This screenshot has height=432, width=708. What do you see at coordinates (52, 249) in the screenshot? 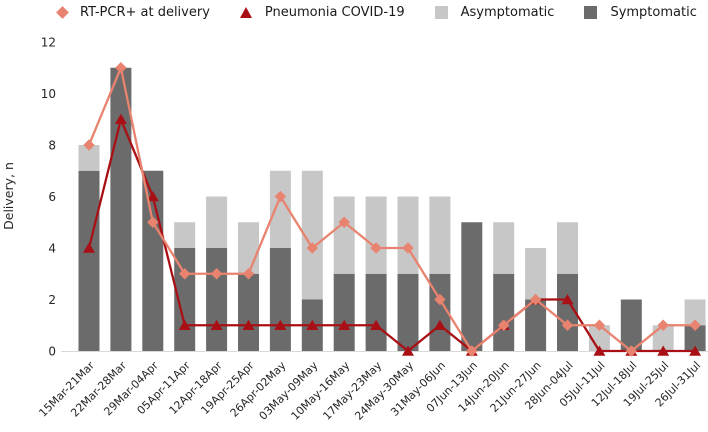
I see `y-tick-label: 4` at bounding box center [52, 249].